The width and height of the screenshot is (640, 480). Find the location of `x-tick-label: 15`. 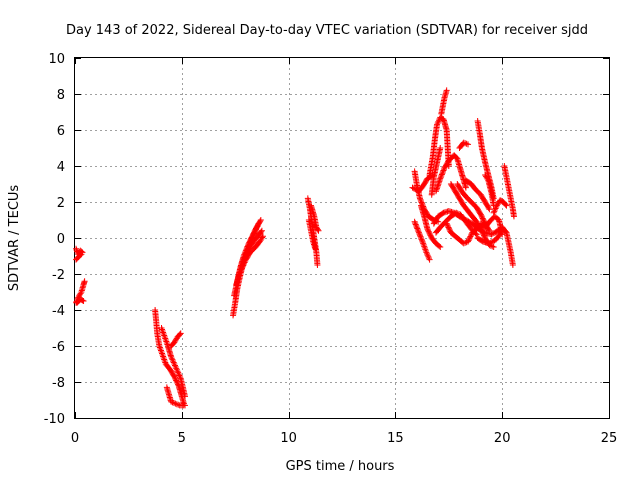

x-tick-label: 15 is located at coordinates (395, 438).